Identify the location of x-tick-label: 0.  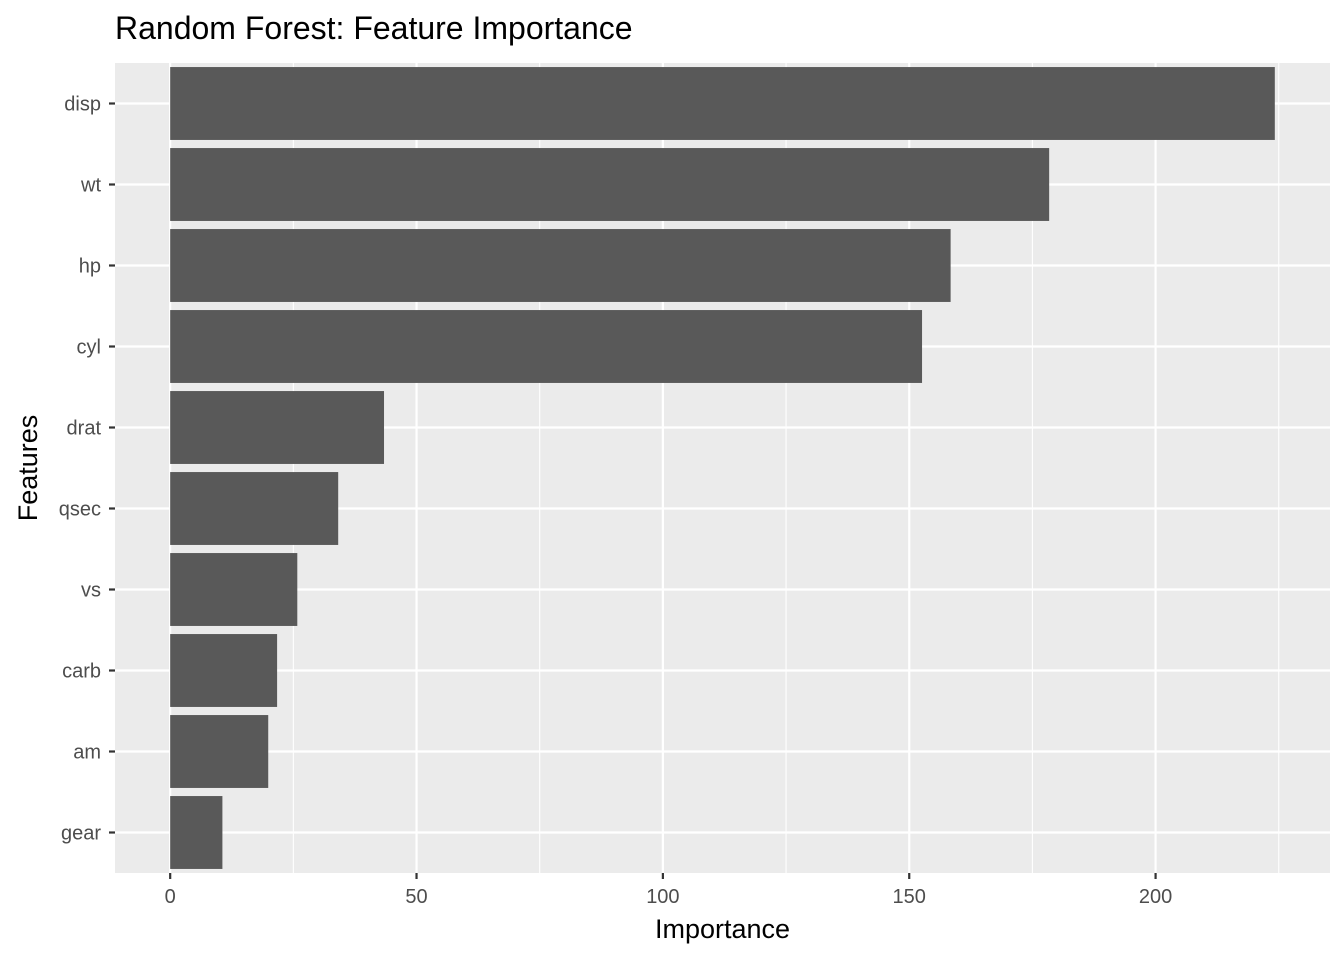
(170, 897).